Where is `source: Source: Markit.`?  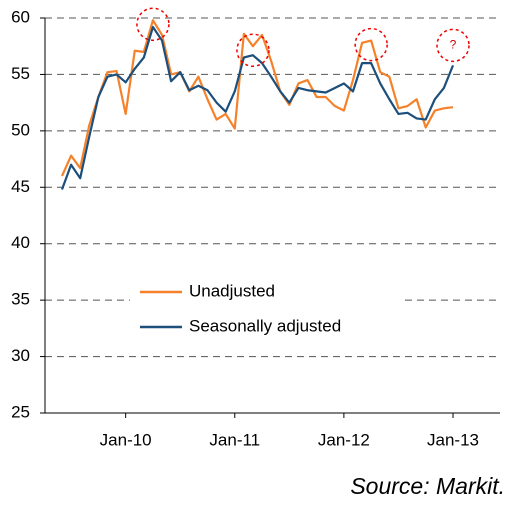 source: Source: Markit. is located at coordinates (427, 486).